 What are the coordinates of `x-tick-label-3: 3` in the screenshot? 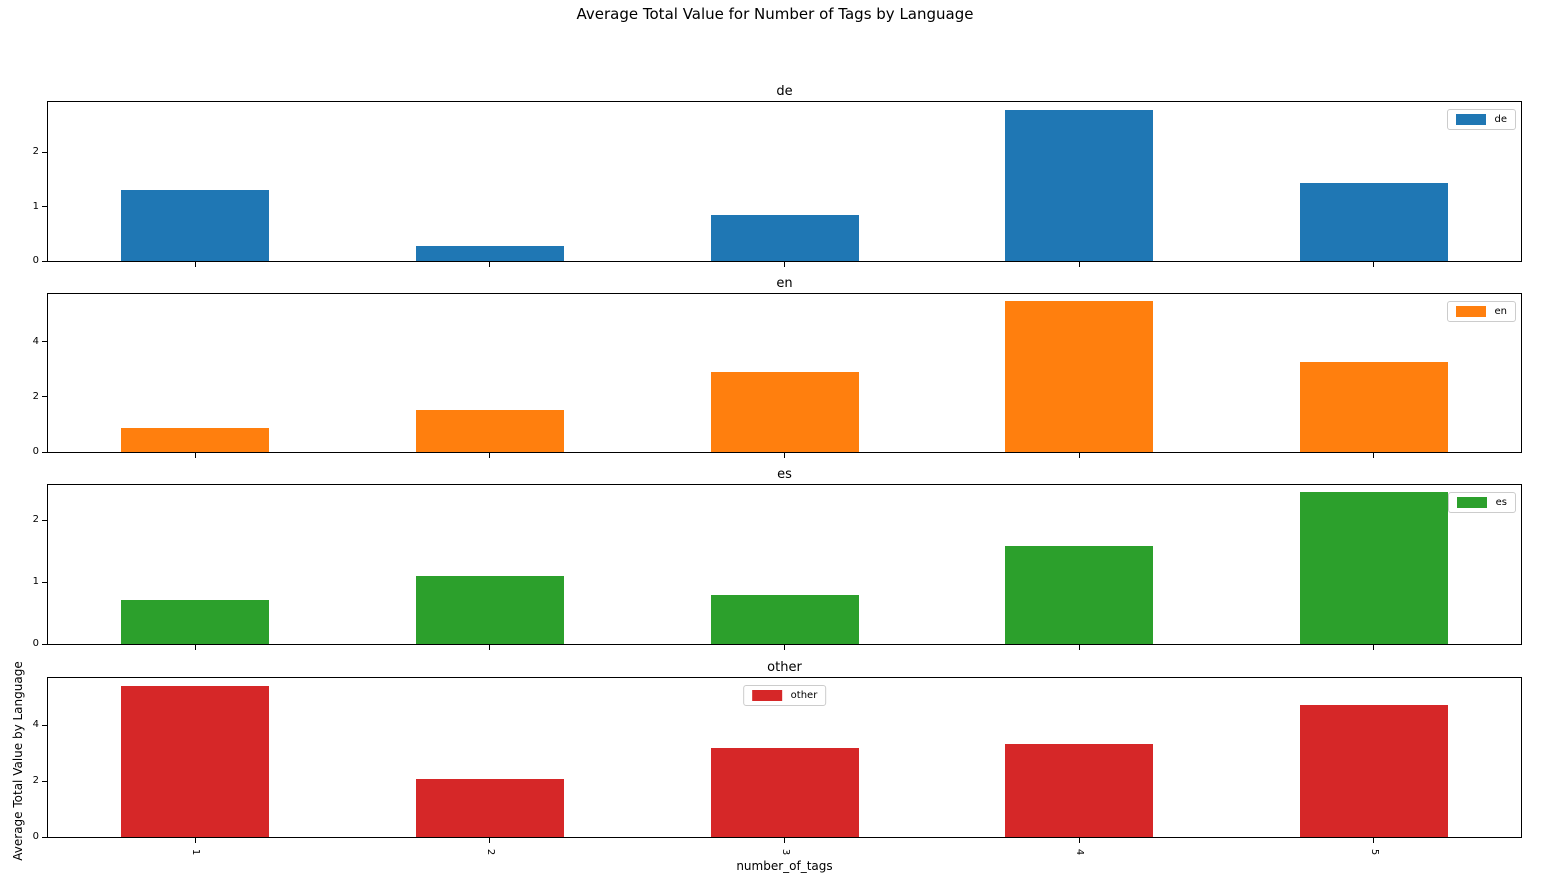 It's located at (785, 852).